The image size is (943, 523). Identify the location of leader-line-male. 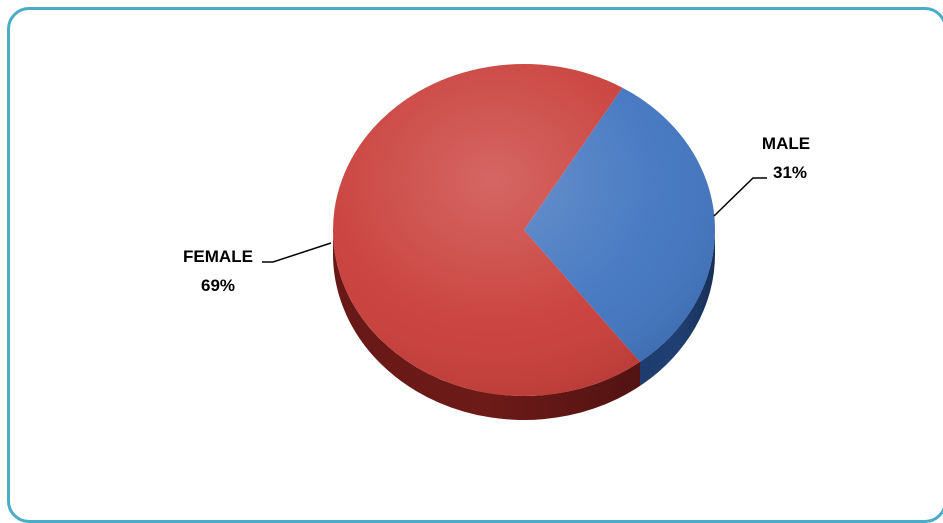
(740, 197).